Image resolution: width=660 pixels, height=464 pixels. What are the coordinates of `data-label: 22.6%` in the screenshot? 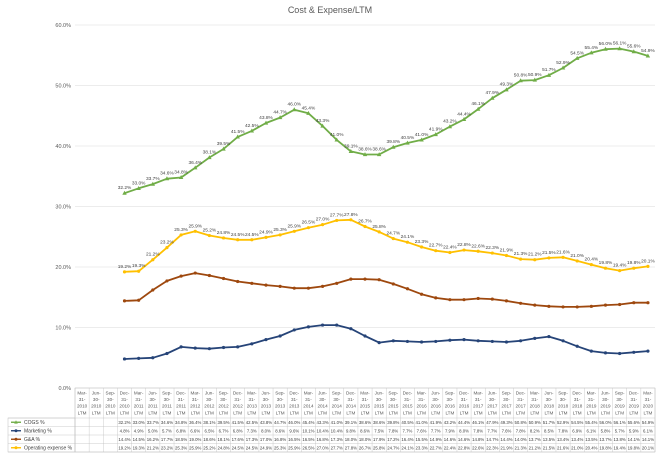 It's located at (478, 246).